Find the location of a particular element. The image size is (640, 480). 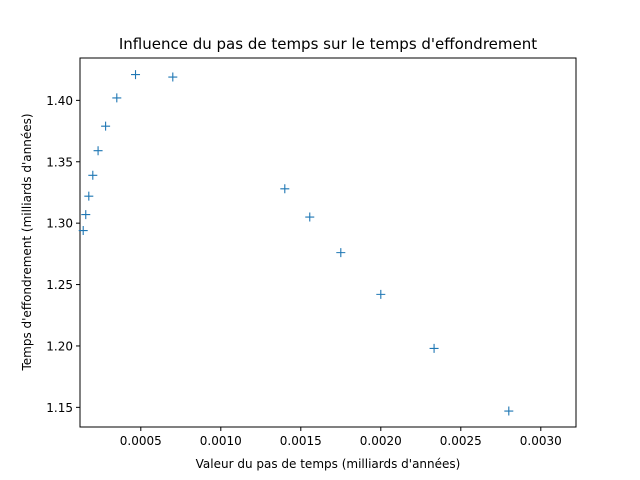

x-tick-label: 0.0020 is located at coordinates (381, 441).